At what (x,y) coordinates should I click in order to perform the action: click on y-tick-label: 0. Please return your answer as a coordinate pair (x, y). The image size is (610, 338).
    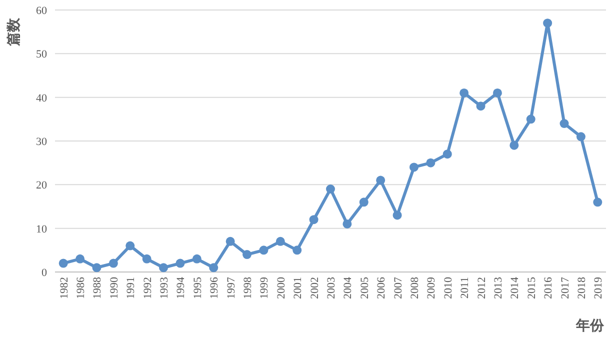
    Looking at the image, I should click on (45, 273).